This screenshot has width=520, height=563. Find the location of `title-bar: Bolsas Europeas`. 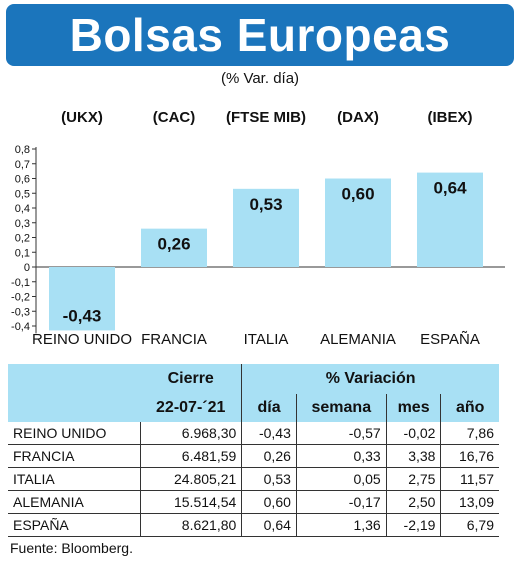

title-bar: Bolsas Europeas is located at coordinates (260, 35).